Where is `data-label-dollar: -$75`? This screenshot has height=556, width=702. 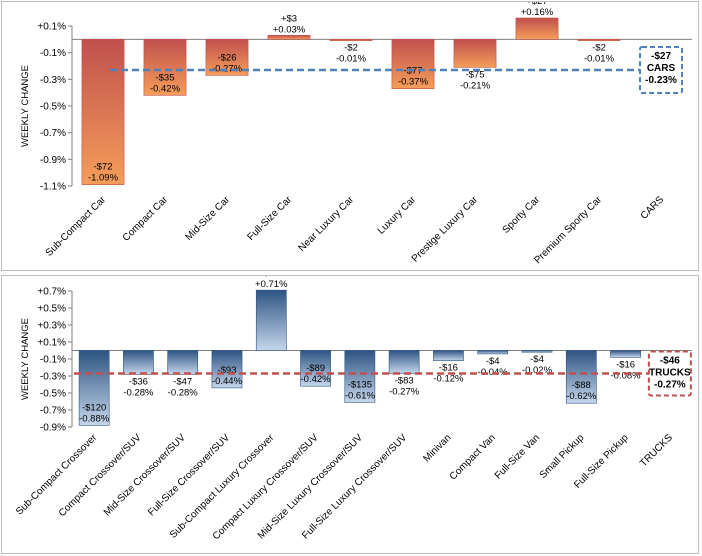 data-label-dollar: -$75 is located at coordinates (474, 74).